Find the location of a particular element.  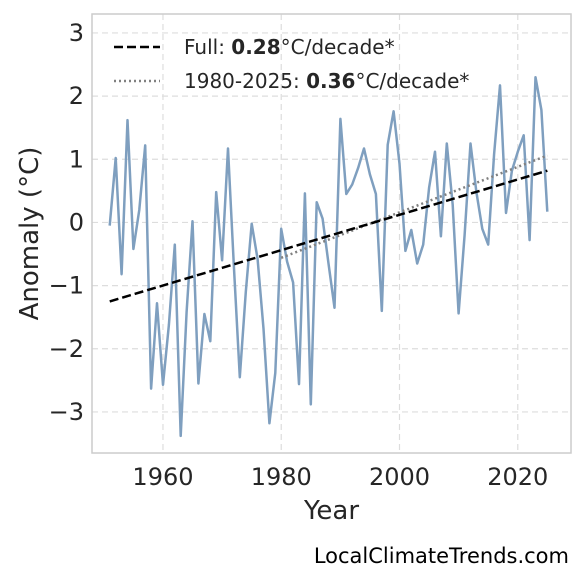

y-tick-label: 3 is located at coordinates (76, 33).